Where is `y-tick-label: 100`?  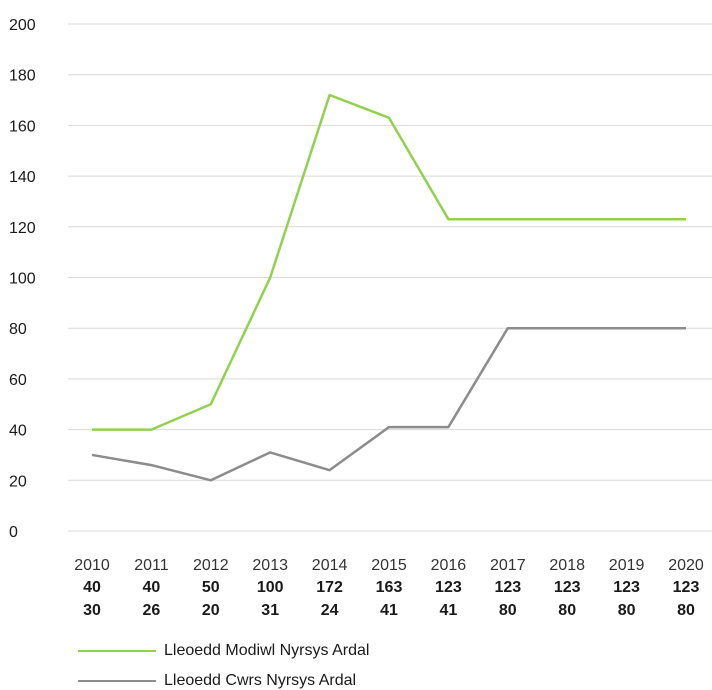 y-tick-label: 100 is located at coordinates (22, 279).